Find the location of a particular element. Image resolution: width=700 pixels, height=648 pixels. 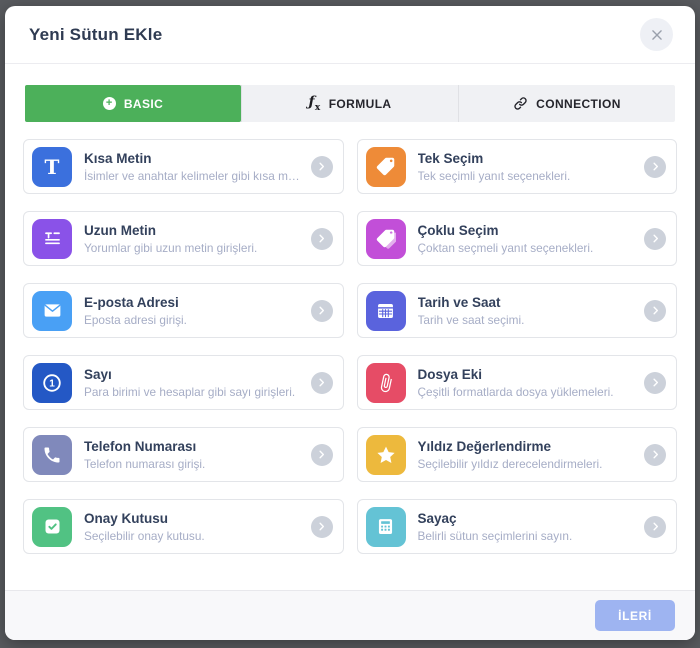

tags-icon is located at coordinates (385, 238).